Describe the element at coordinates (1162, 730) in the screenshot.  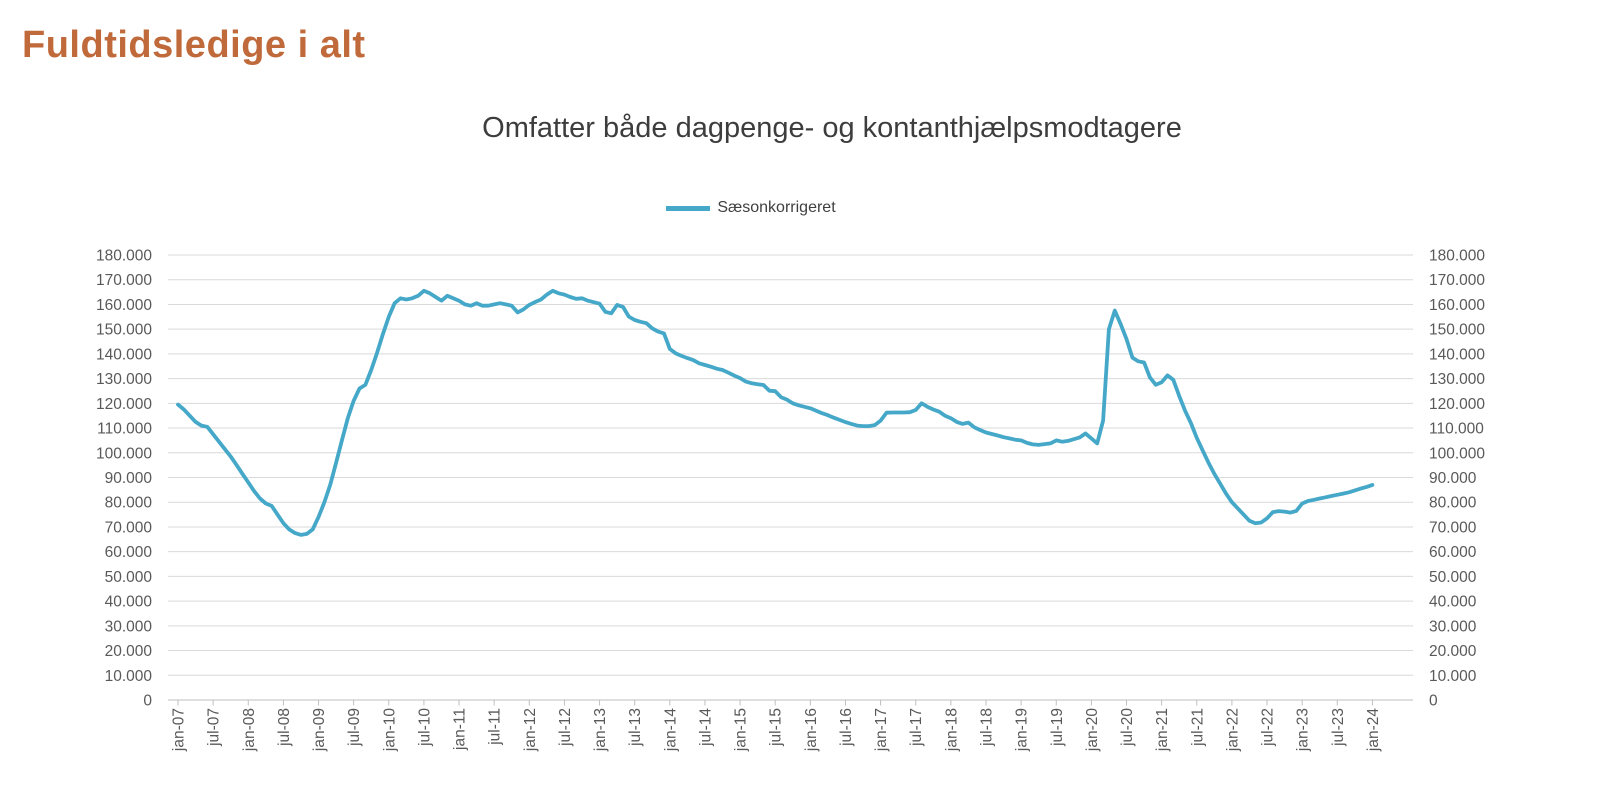
I see `x-axis-label: jan-21` at that location.